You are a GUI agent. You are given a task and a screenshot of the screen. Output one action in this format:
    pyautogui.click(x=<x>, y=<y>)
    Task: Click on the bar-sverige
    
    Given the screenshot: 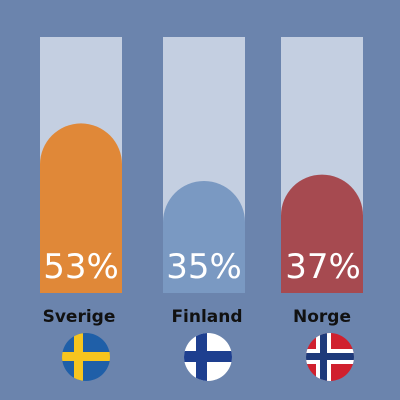 What is the action you would take?
    pyautogui.click(x=81, y=208)
    